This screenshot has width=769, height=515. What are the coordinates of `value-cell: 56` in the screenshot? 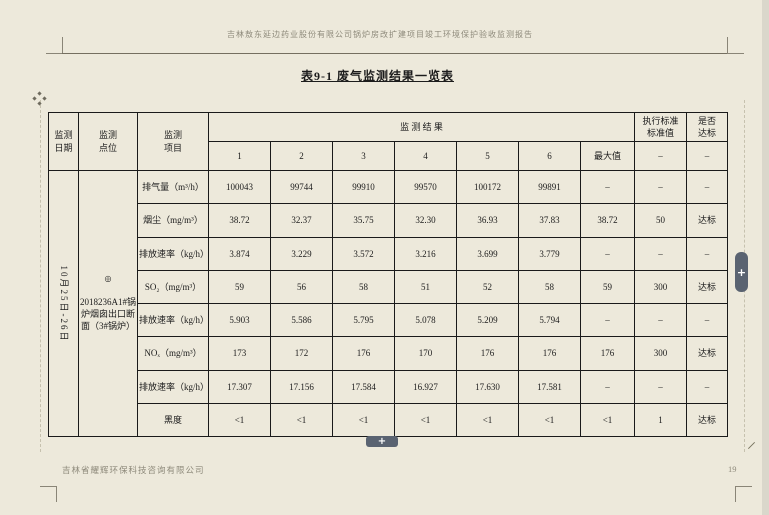 It's located at (301, 287).